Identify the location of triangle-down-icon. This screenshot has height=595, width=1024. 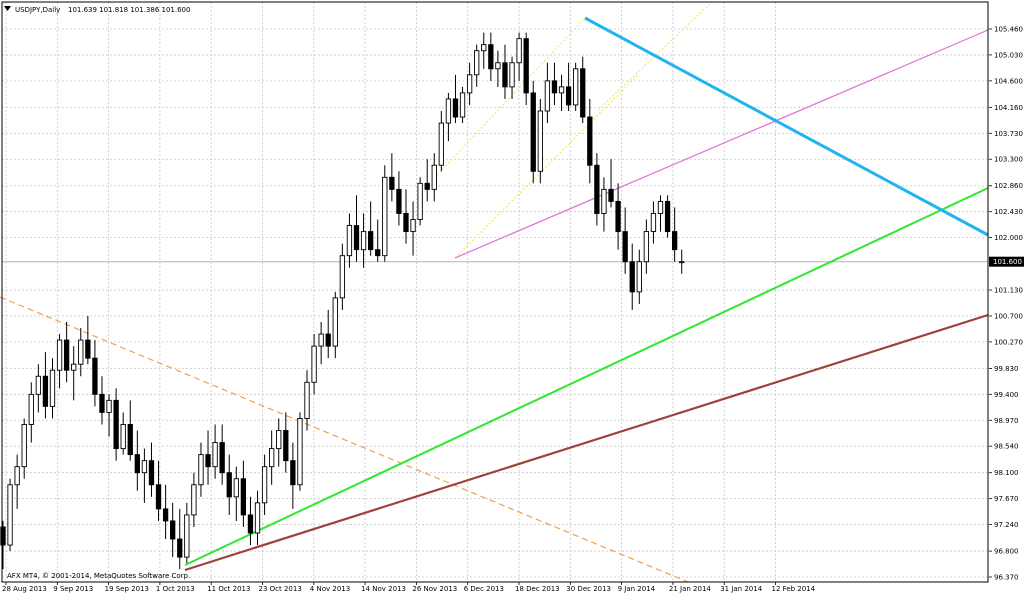
(7, 8).